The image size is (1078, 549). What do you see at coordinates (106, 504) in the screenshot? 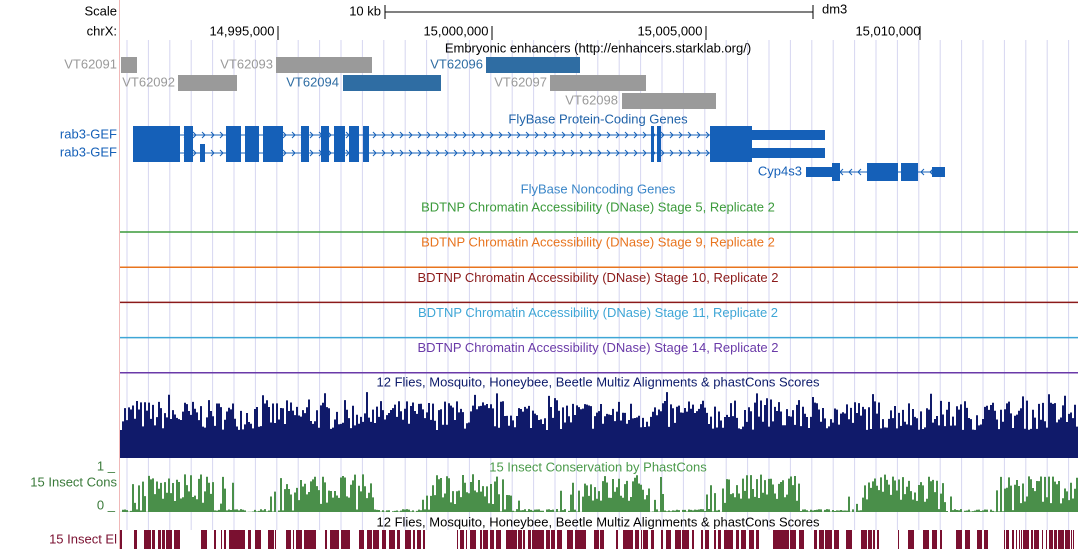
I see `scale-bottom: 0 _` at bounding box center [106, 504].